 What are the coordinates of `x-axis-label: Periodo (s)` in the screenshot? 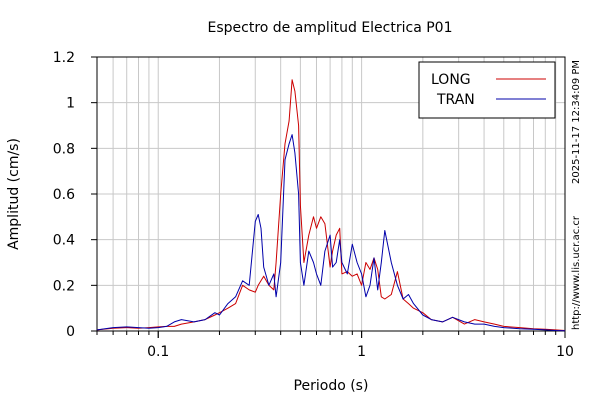 It's located at (331, 386).